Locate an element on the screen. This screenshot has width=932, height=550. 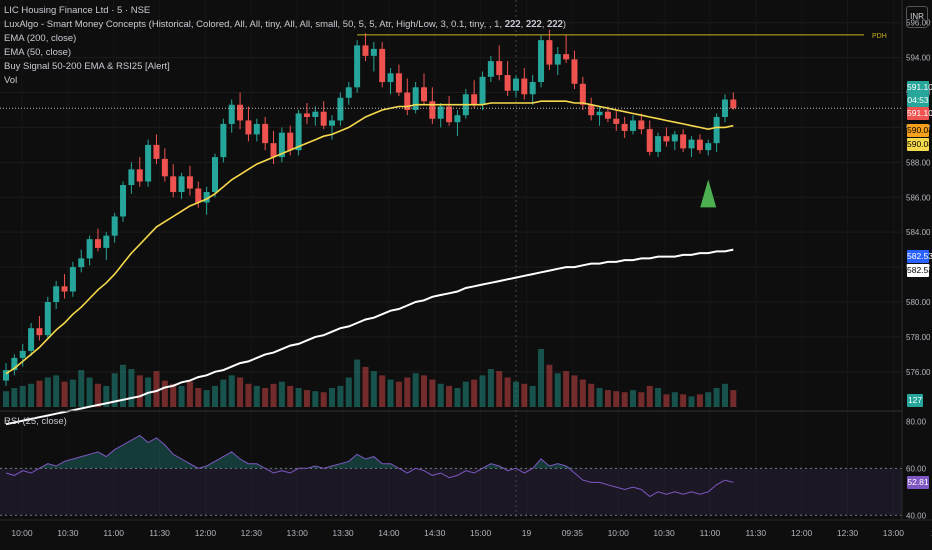
rsi-axis: 40.00 60.00 80.00 is located at coordinates (916, 468).